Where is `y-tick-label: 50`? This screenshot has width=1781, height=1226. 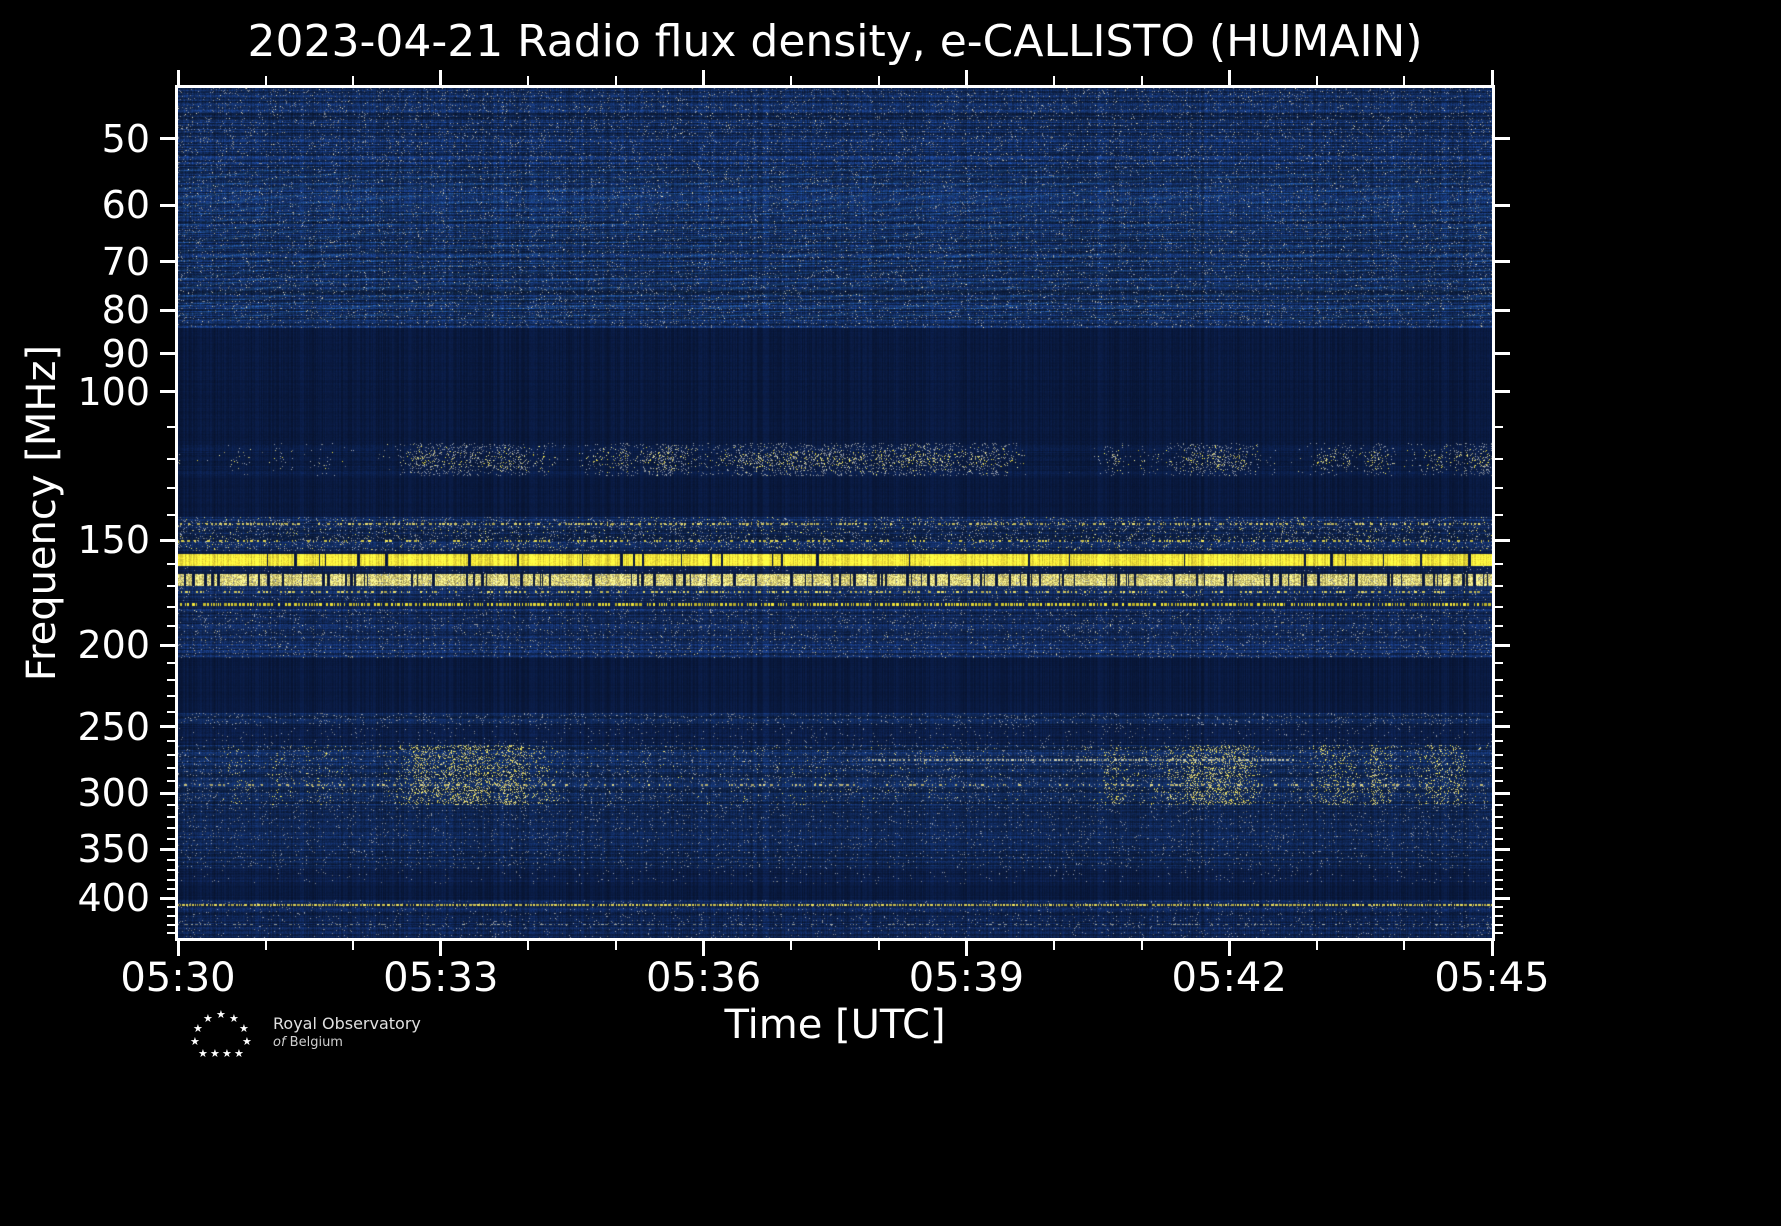 y-tick-label: 50 is located at coordinates (125, 138).